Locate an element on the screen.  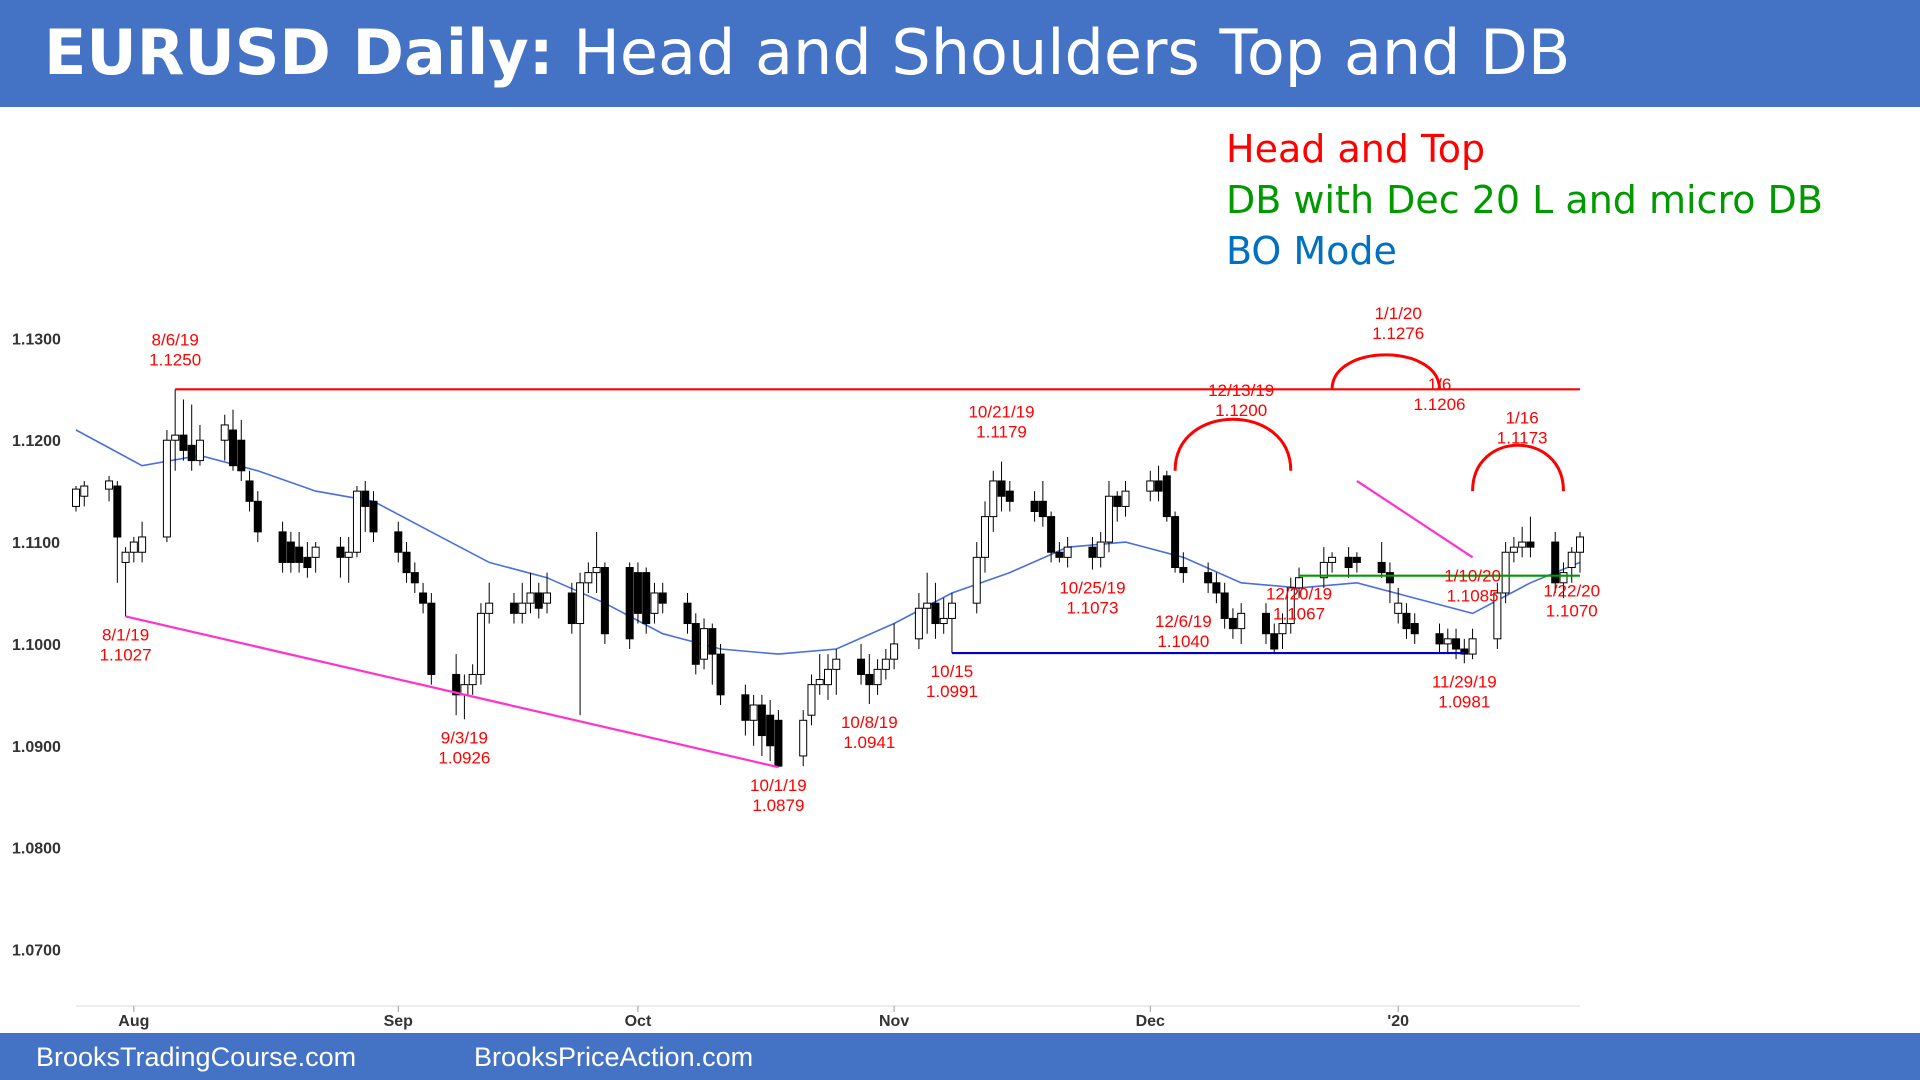
annotation-1-line-0: 8/1/19 is located at coordinates (125, 634).